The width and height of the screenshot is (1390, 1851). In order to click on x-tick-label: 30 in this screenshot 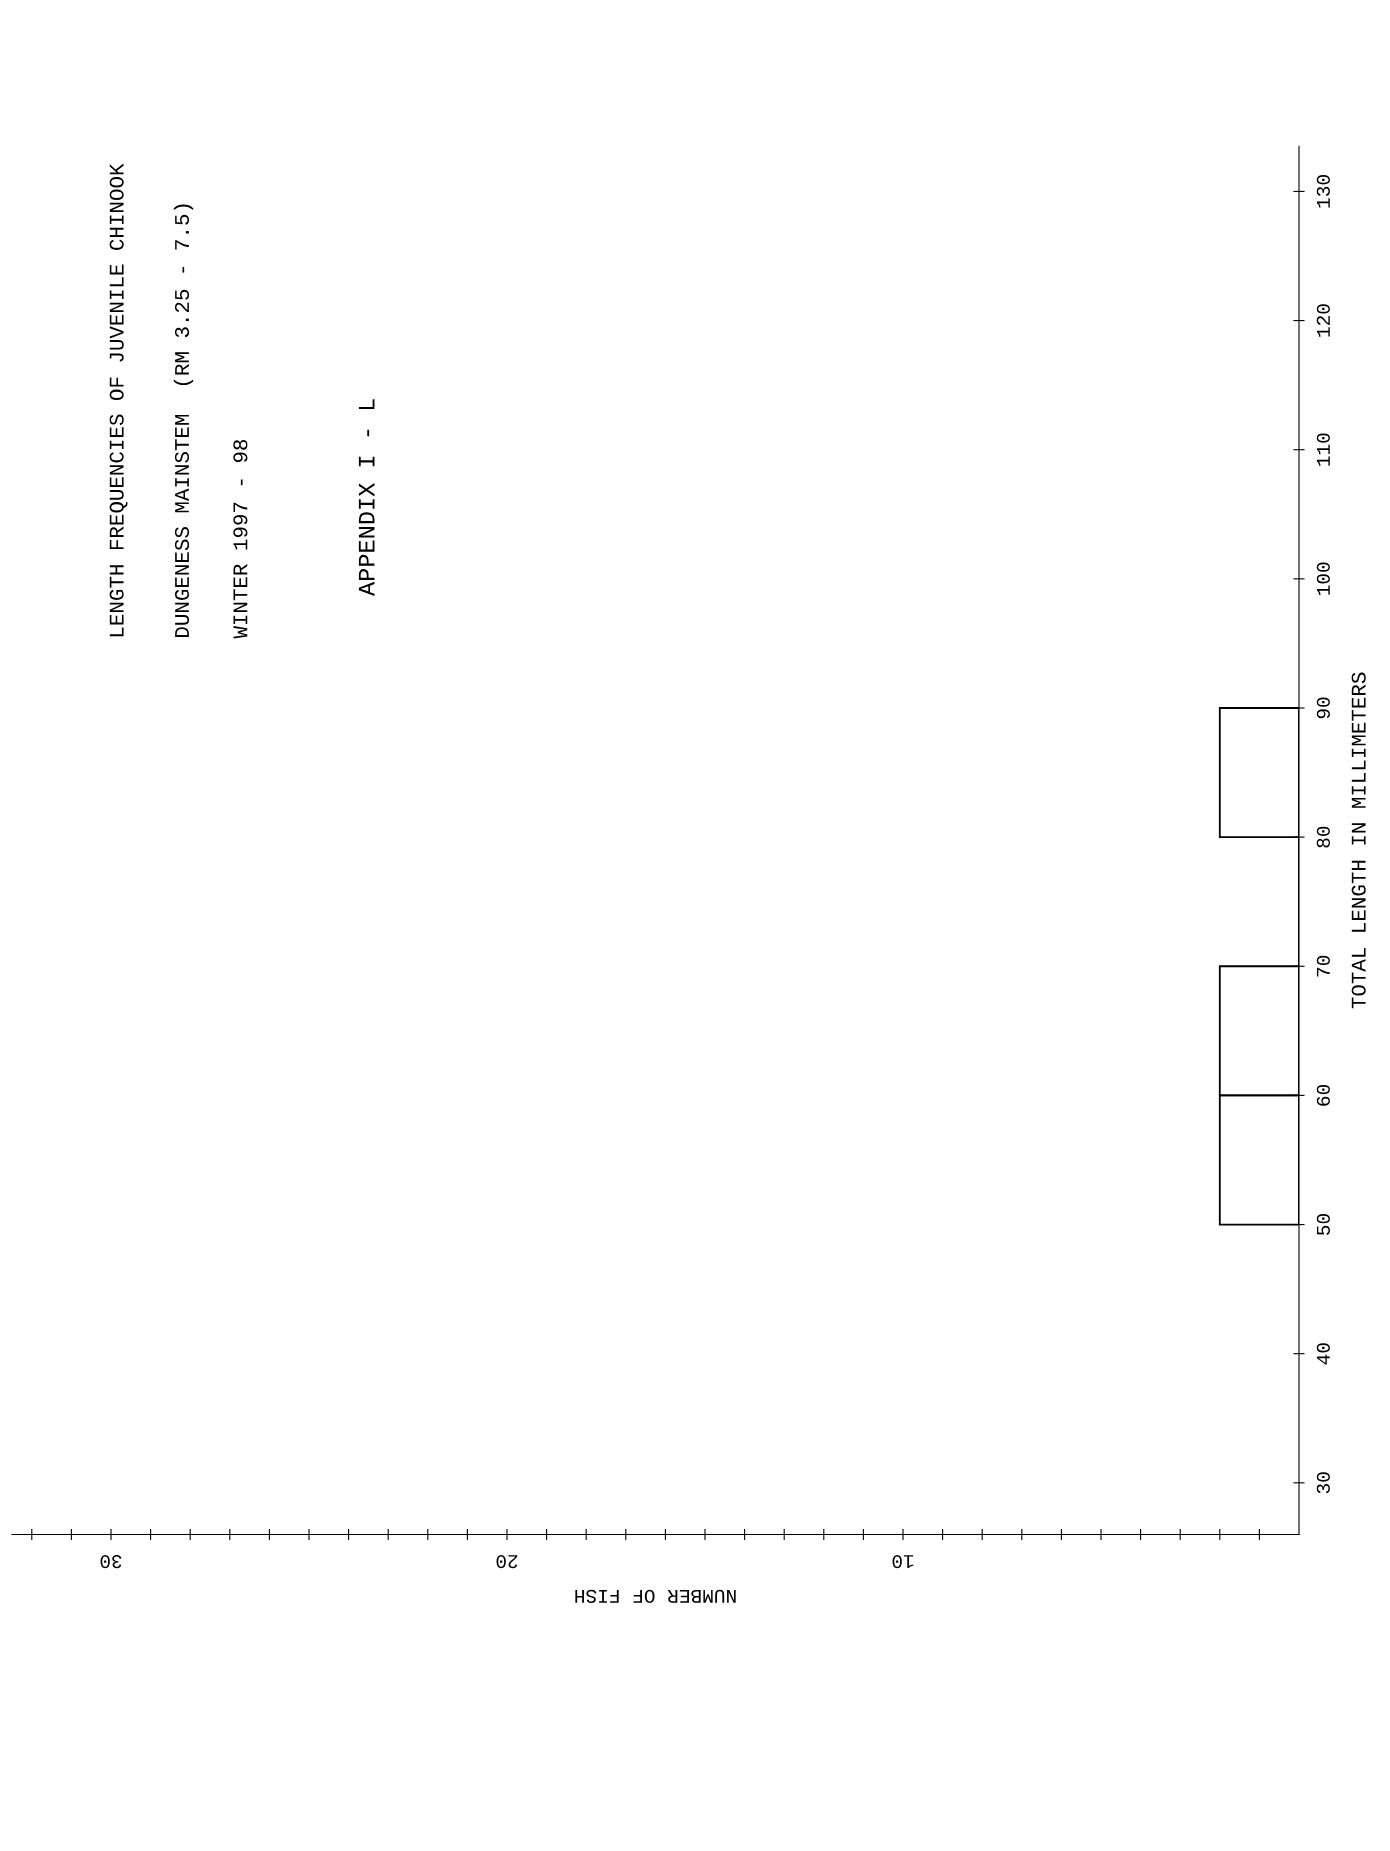, I will do `click(111, 1561)`.